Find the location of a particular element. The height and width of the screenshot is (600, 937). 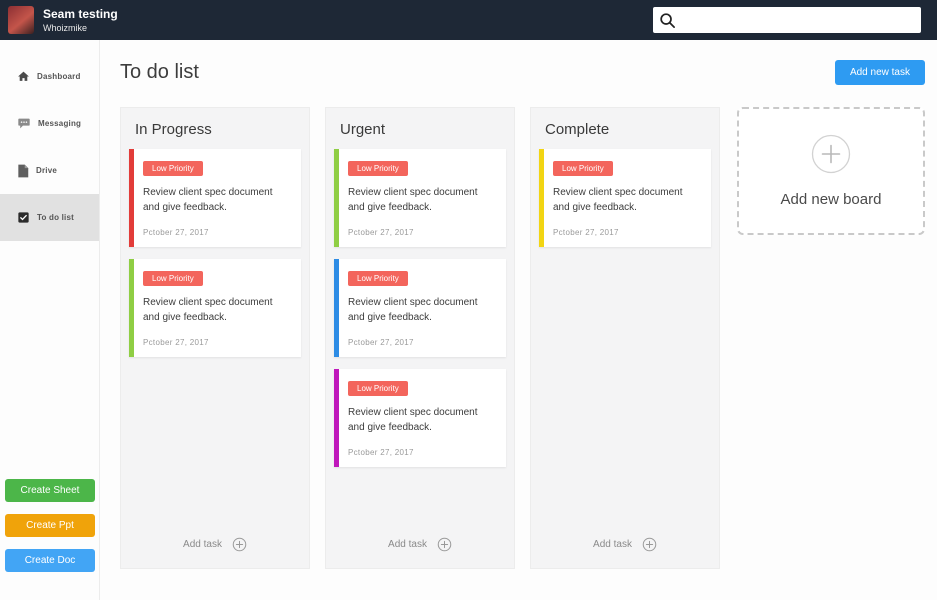

create-sheet-button: Create Sheet is located at coordinates (50, 490).